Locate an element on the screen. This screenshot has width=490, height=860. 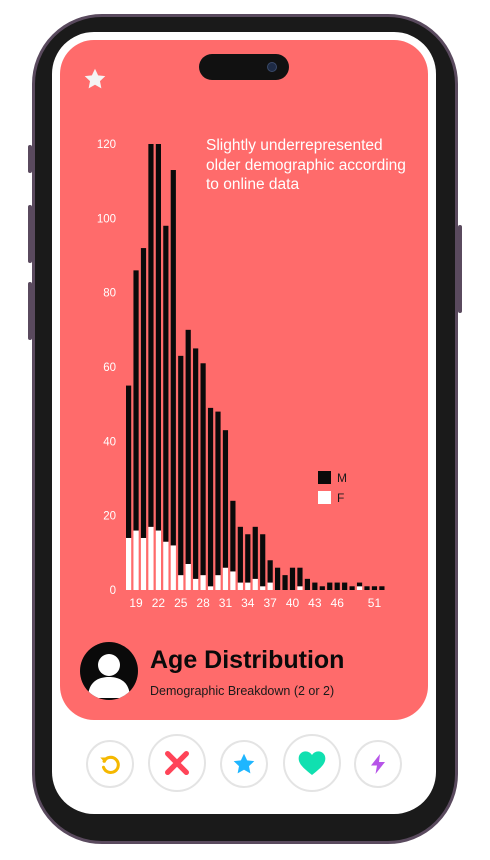
y-tick-label: 60 is located at coordinates (109, 368).